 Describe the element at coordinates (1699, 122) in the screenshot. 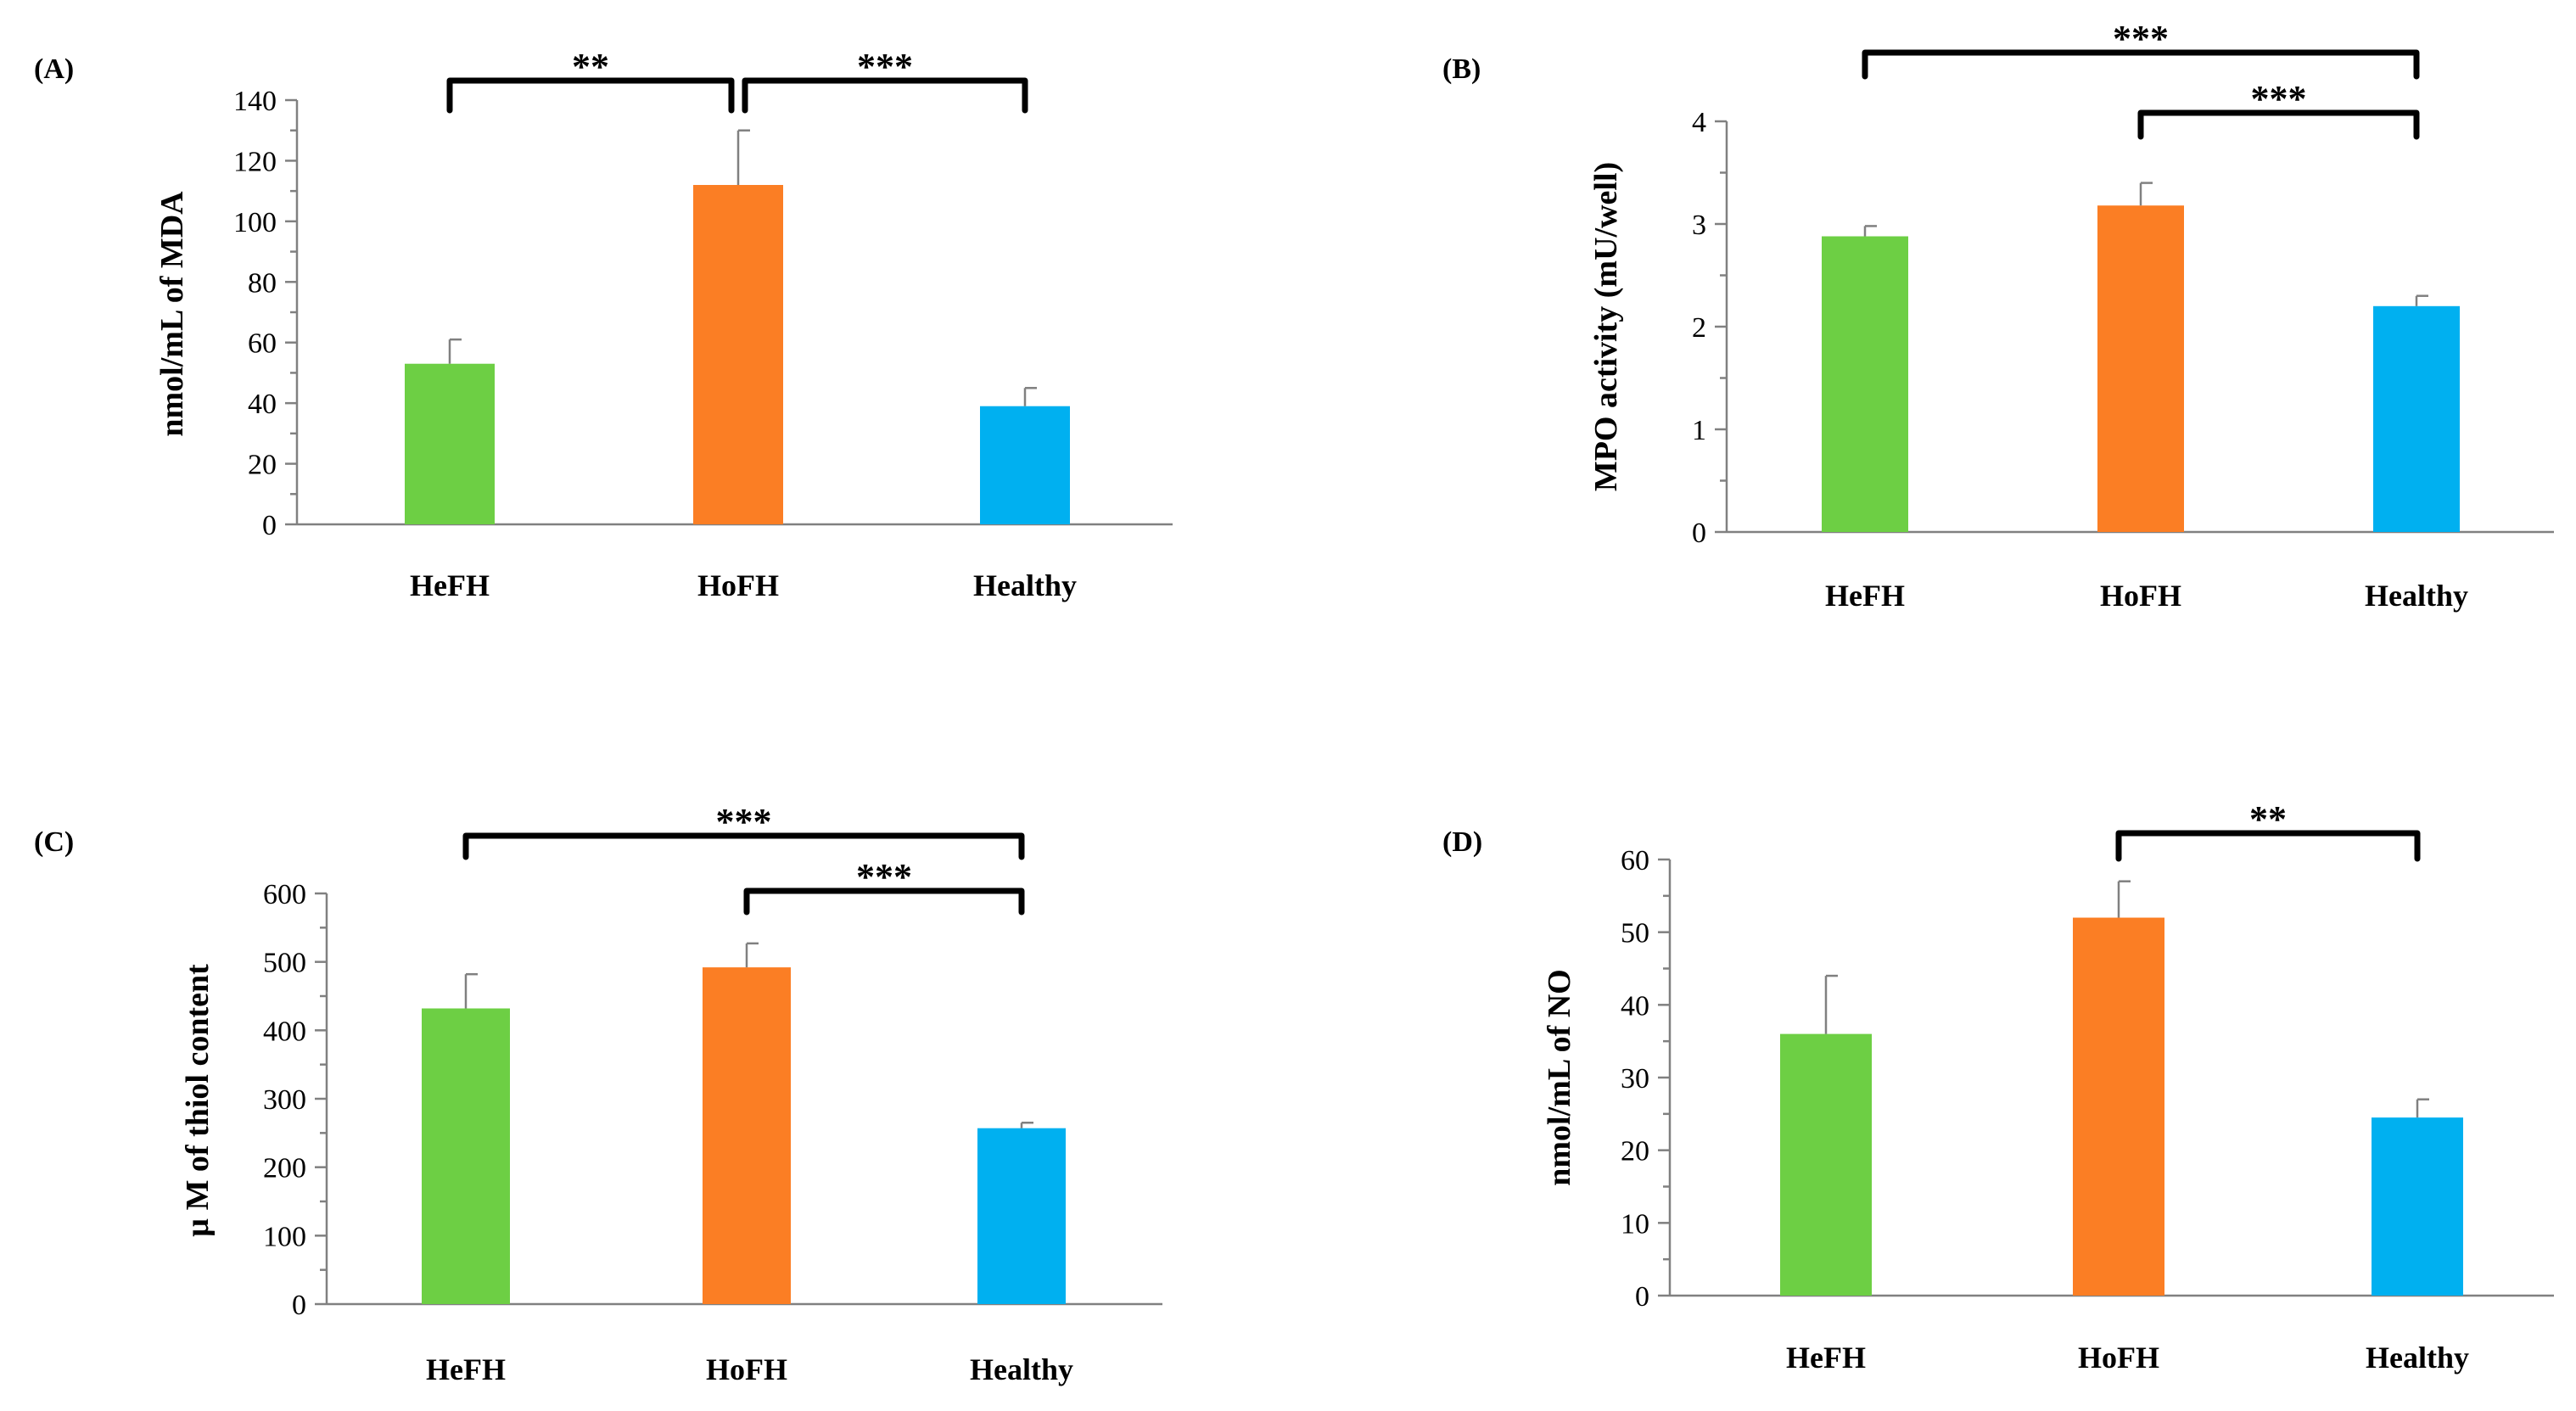

I see `y-tick-label: 4` at that location.